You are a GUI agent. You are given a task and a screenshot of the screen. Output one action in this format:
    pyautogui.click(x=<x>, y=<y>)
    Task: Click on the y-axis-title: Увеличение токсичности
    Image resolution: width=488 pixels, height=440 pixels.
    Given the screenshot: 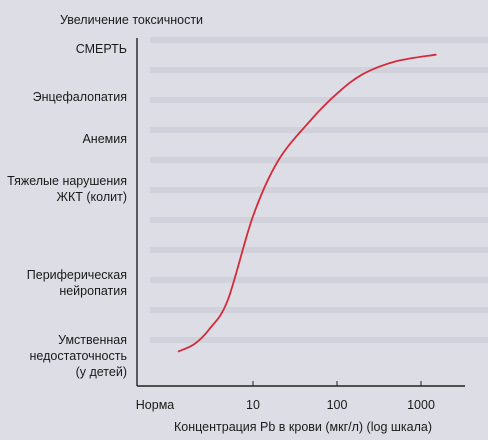 What is the action you would take?
    pyautogui.click(x=132, y=20)
    